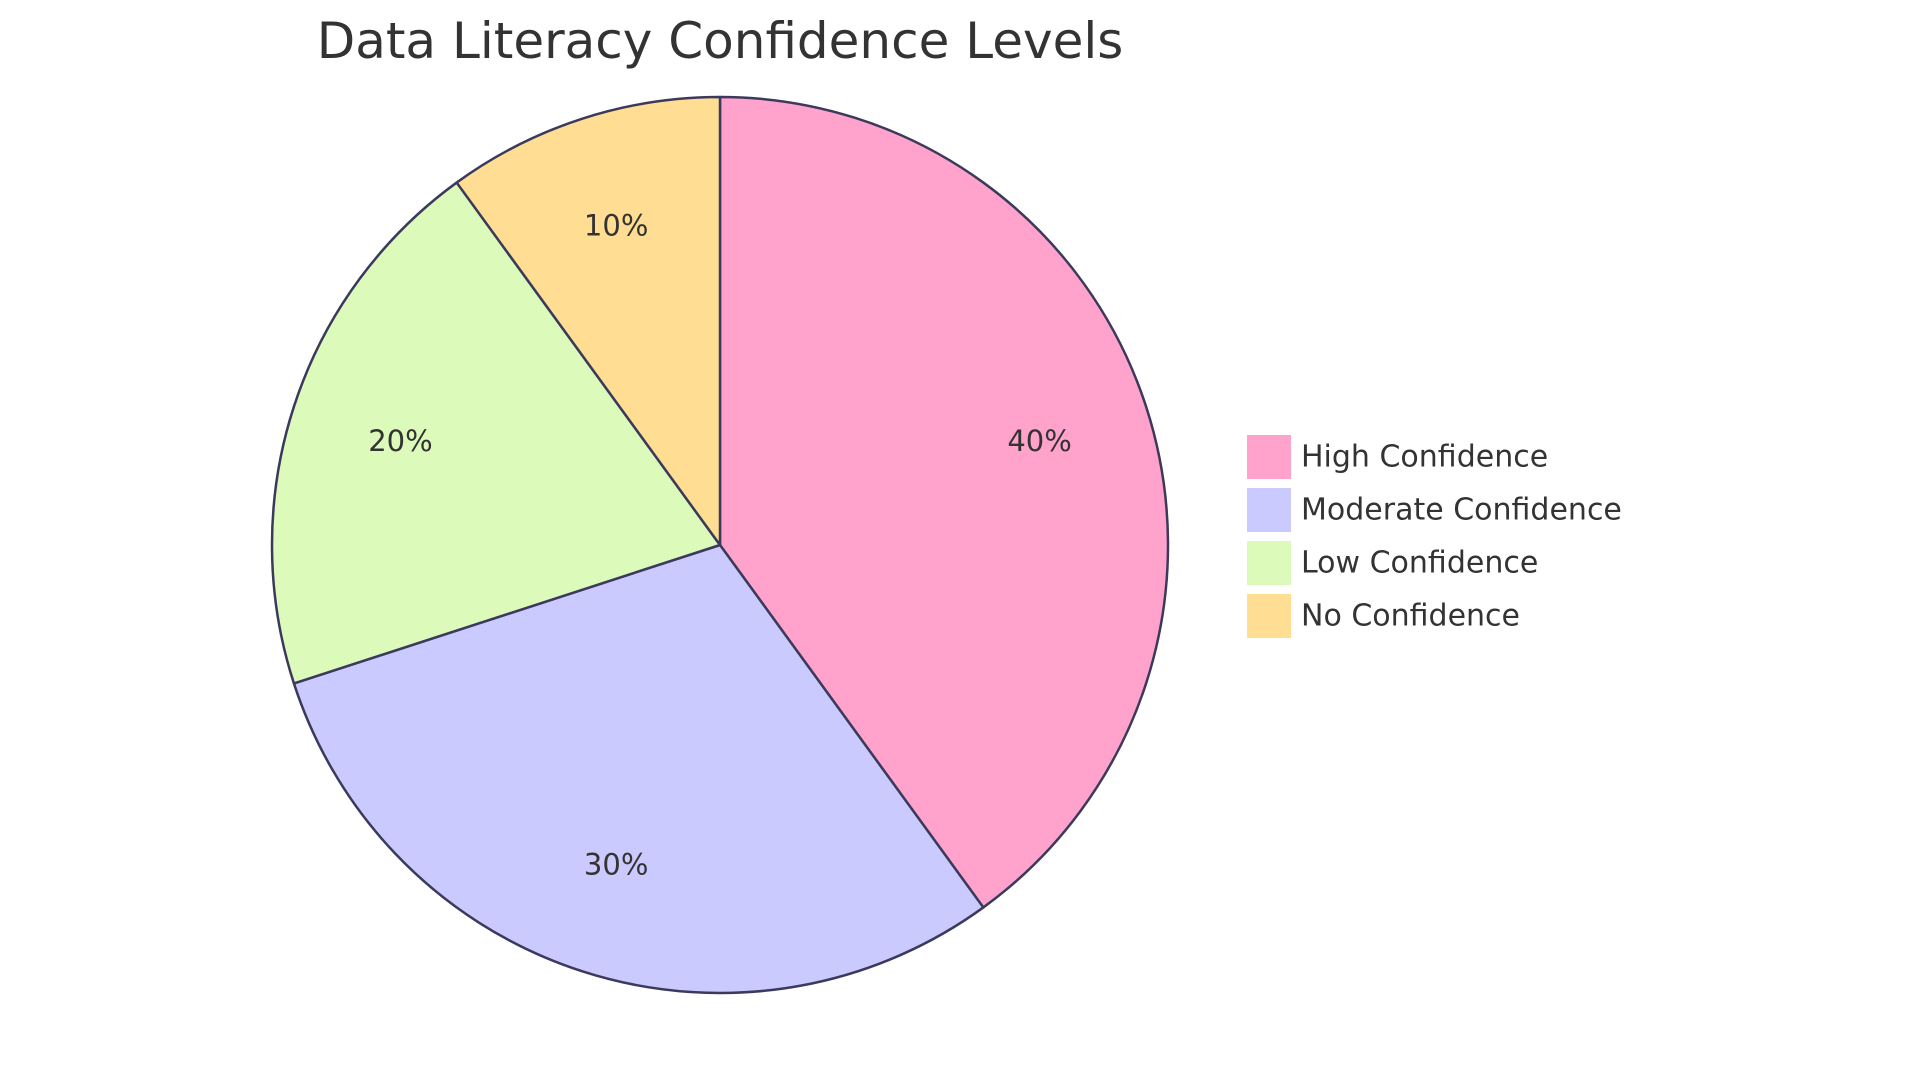 The width and height of the screenshot is (1920, 1080). What do you see at coordinates (616, 865) in the screenshot?
I see `slice-label-moderate-confidence: 30%` at bounding box center [616, 865].